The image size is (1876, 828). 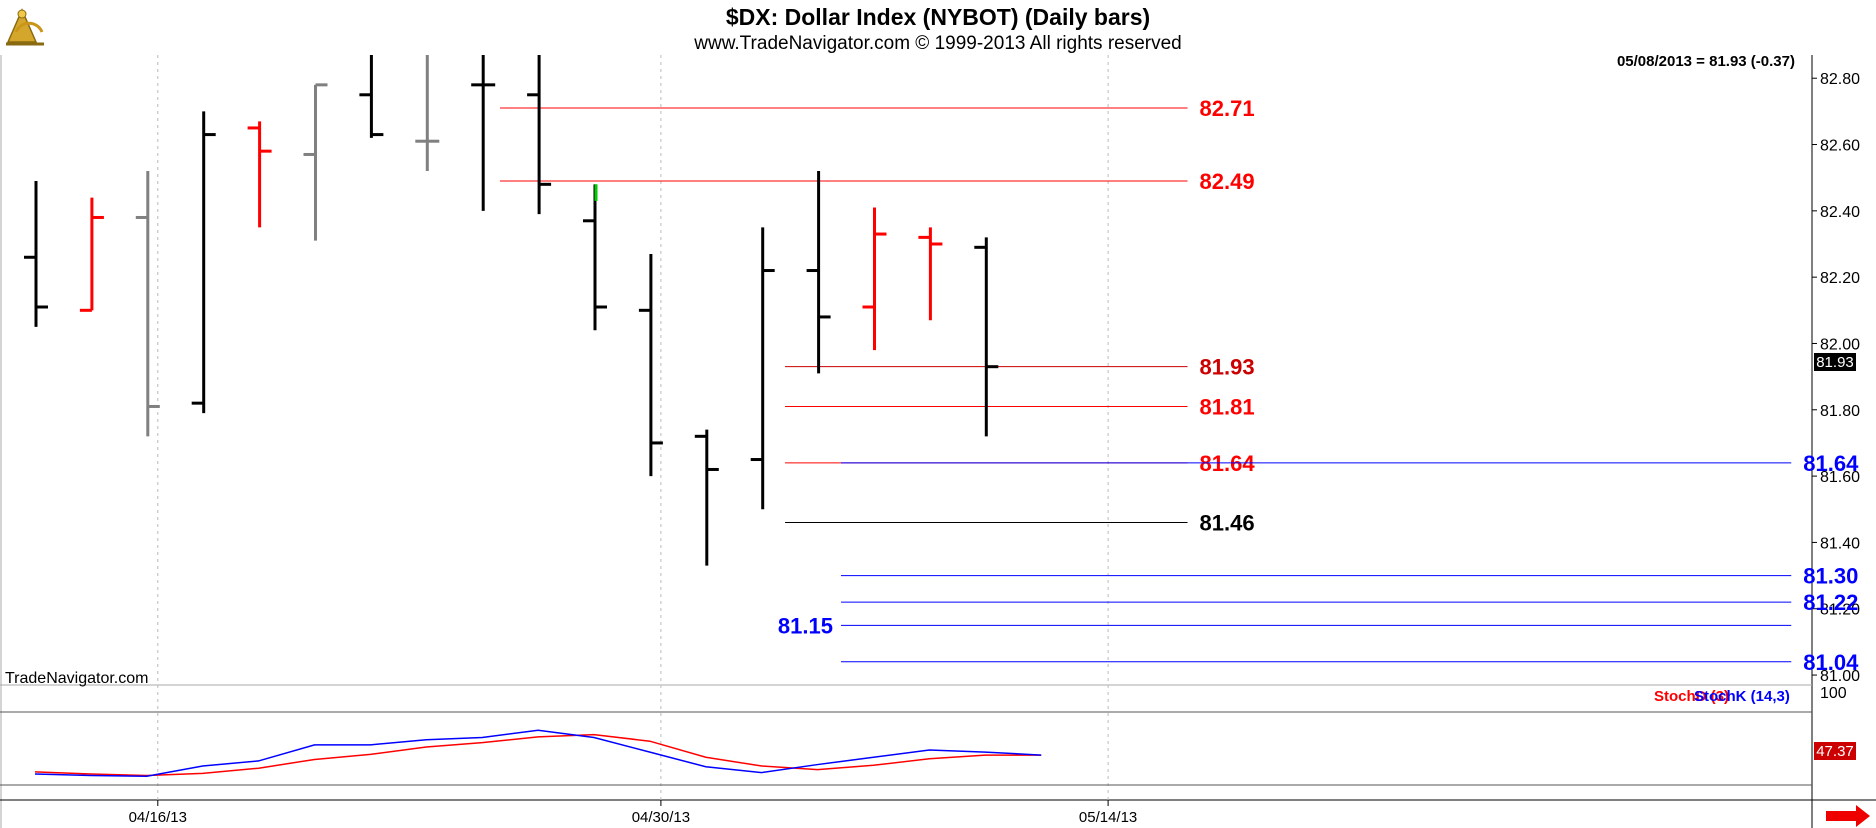 I want to click on level-label: 81.93, so click(x=1227, y=367).